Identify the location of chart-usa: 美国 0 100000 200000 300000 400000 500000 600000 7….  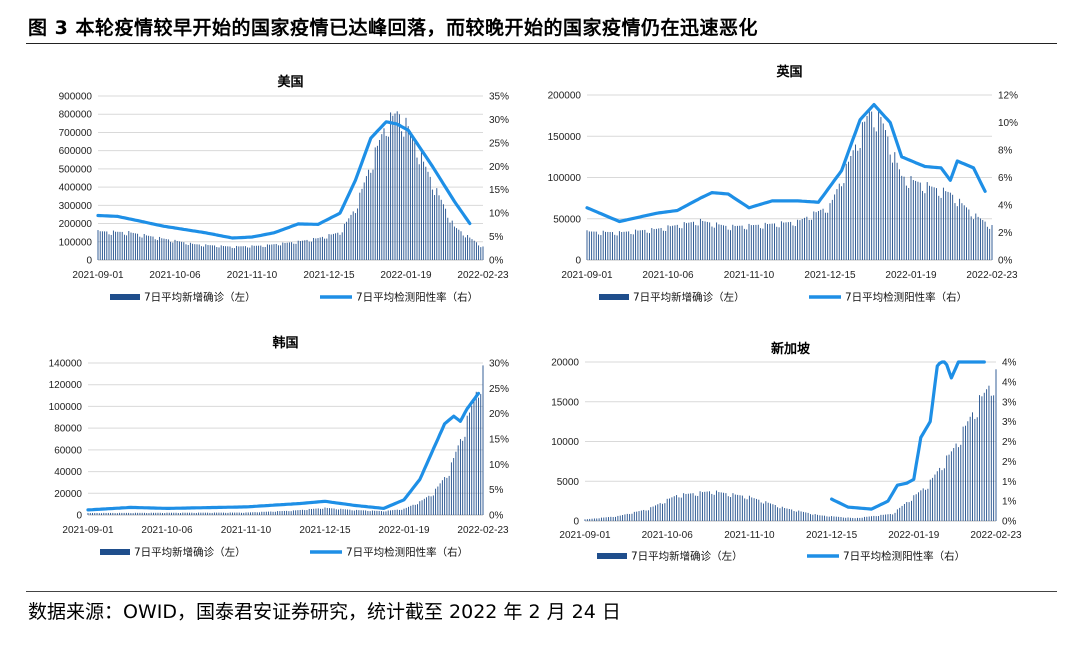
(284, 189).